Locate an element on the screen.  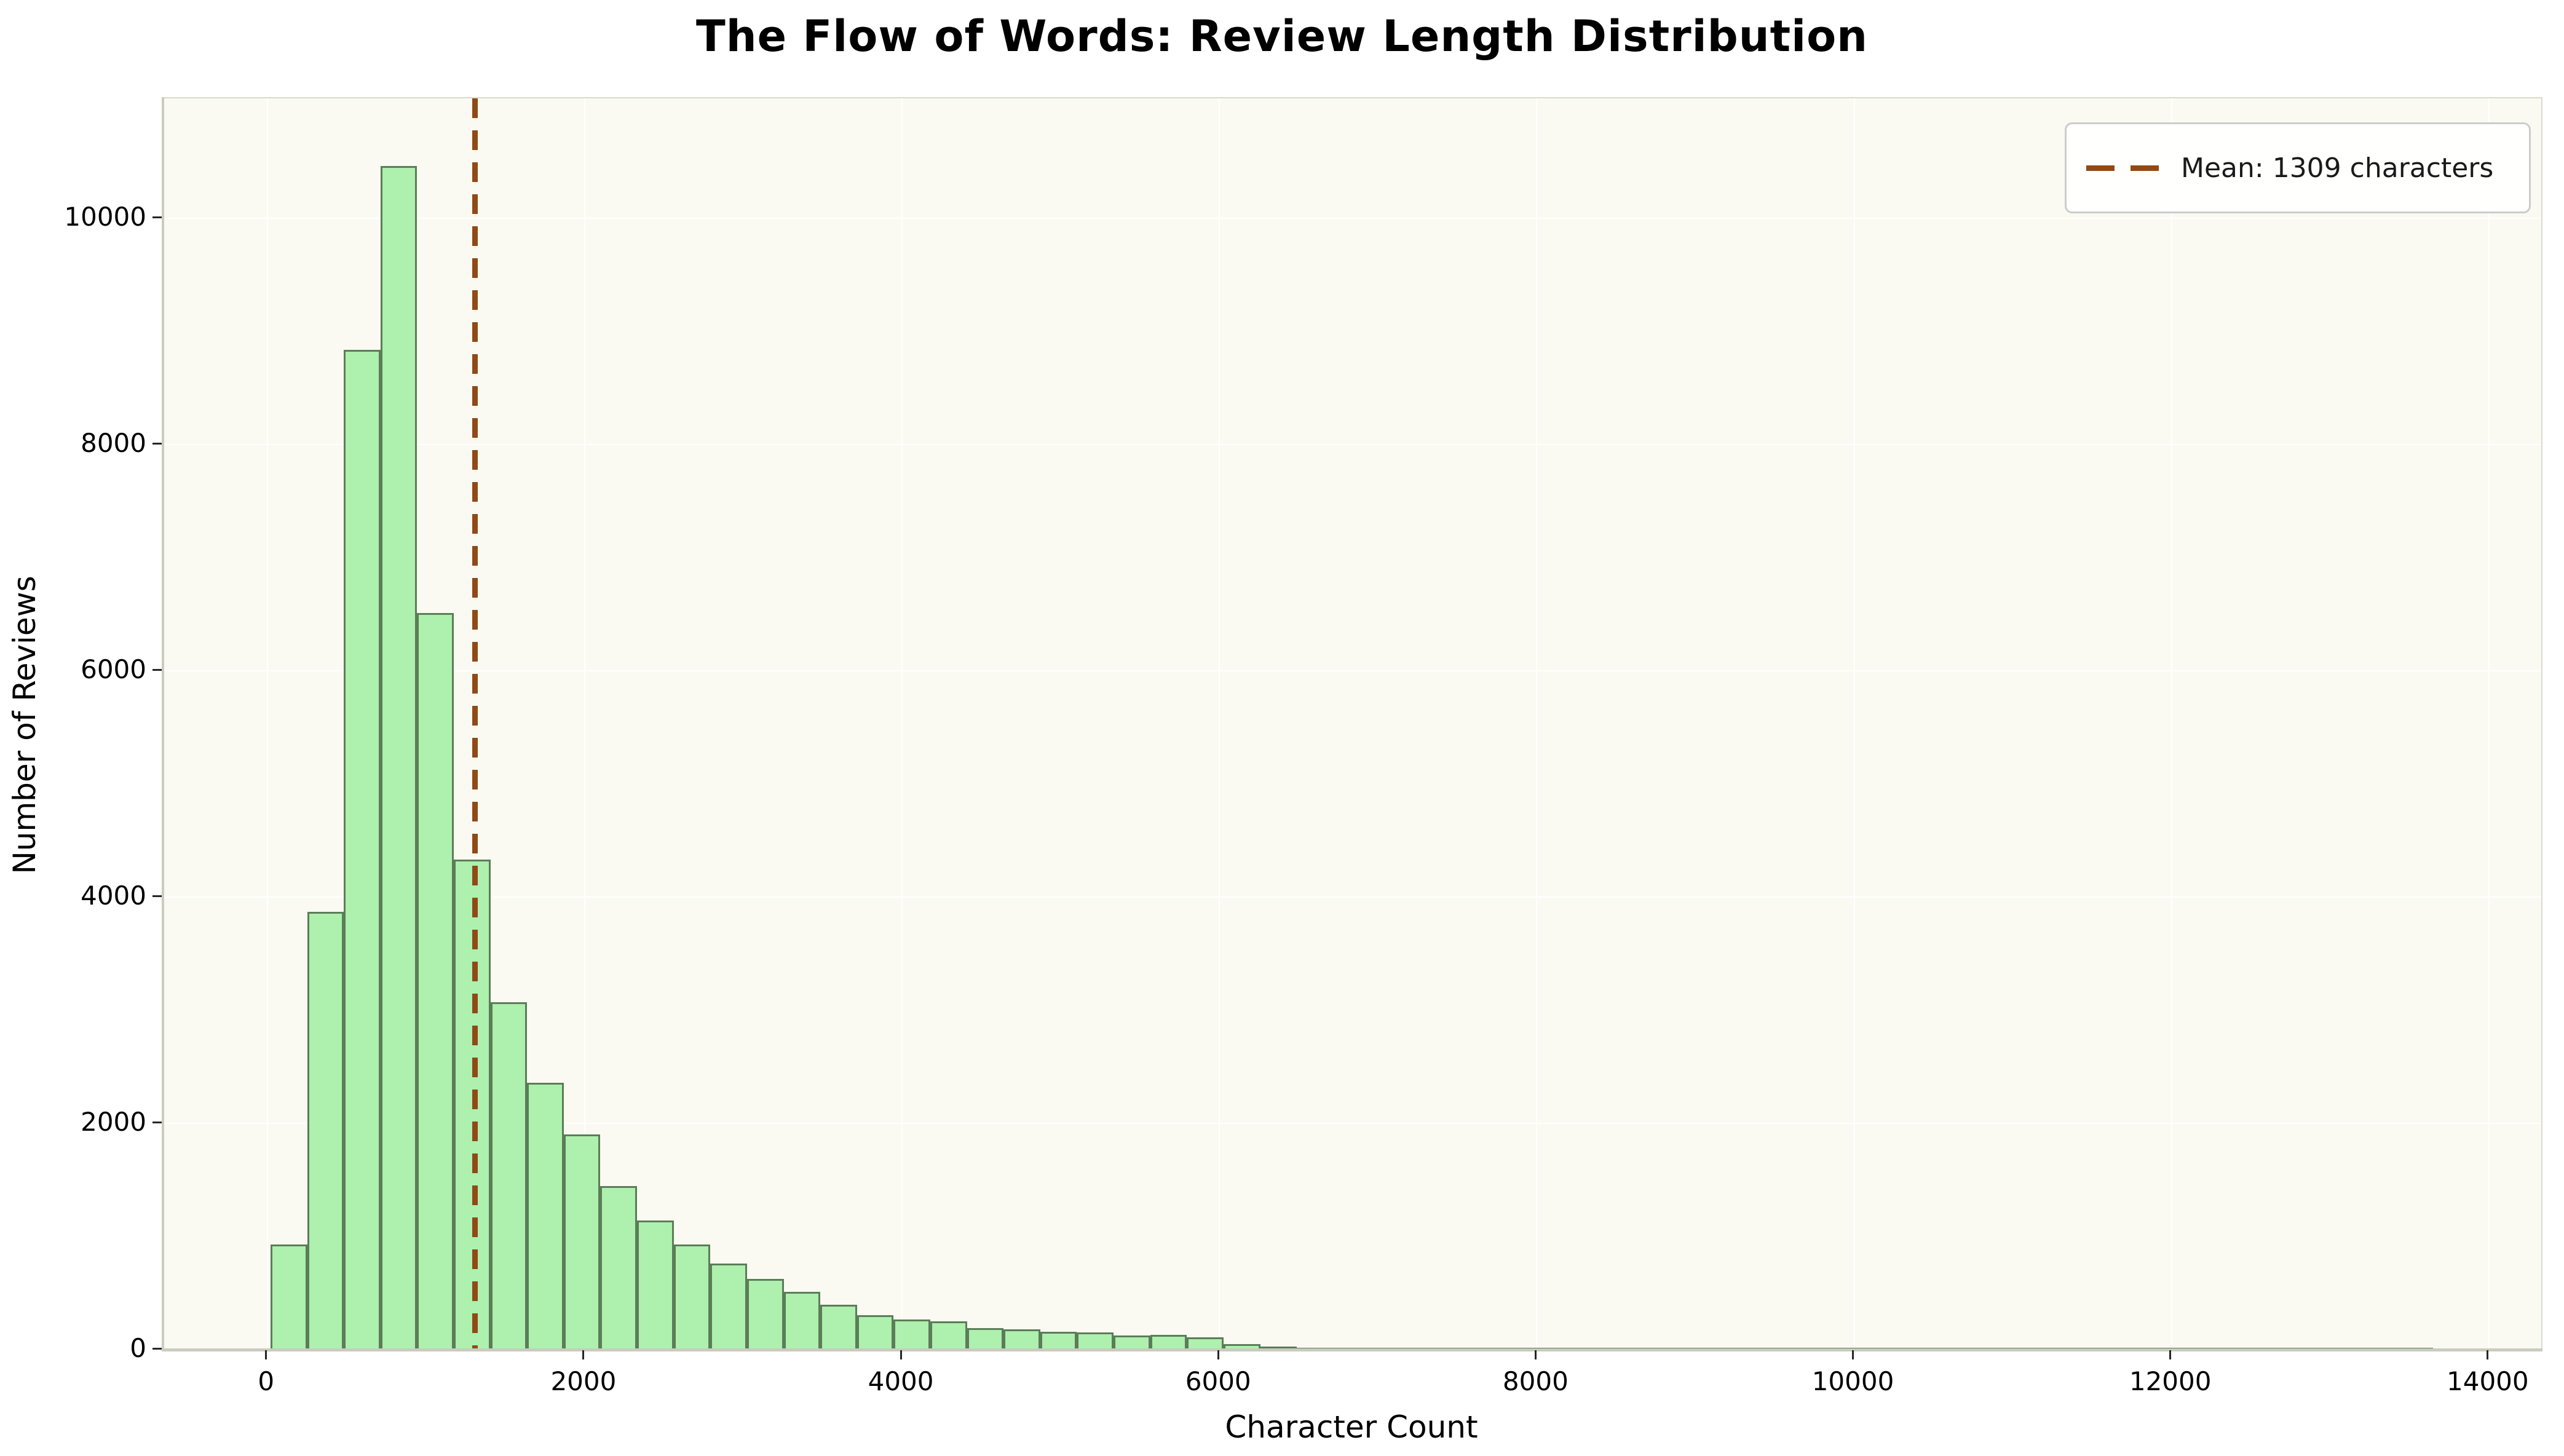
x-tick-label: 2000 is located at coordinates (583, 1381).